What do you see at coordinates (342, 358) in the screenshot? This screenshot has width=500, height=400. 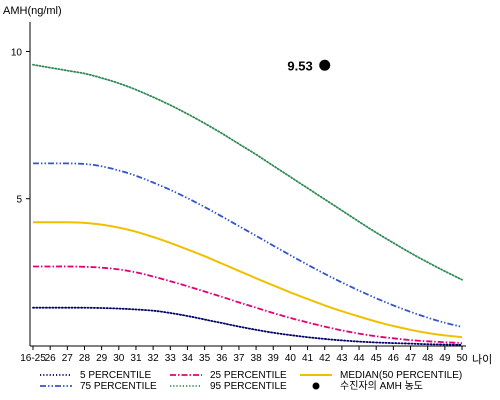 I see `x-tick-label: 43` at bounding box center [342, 358].